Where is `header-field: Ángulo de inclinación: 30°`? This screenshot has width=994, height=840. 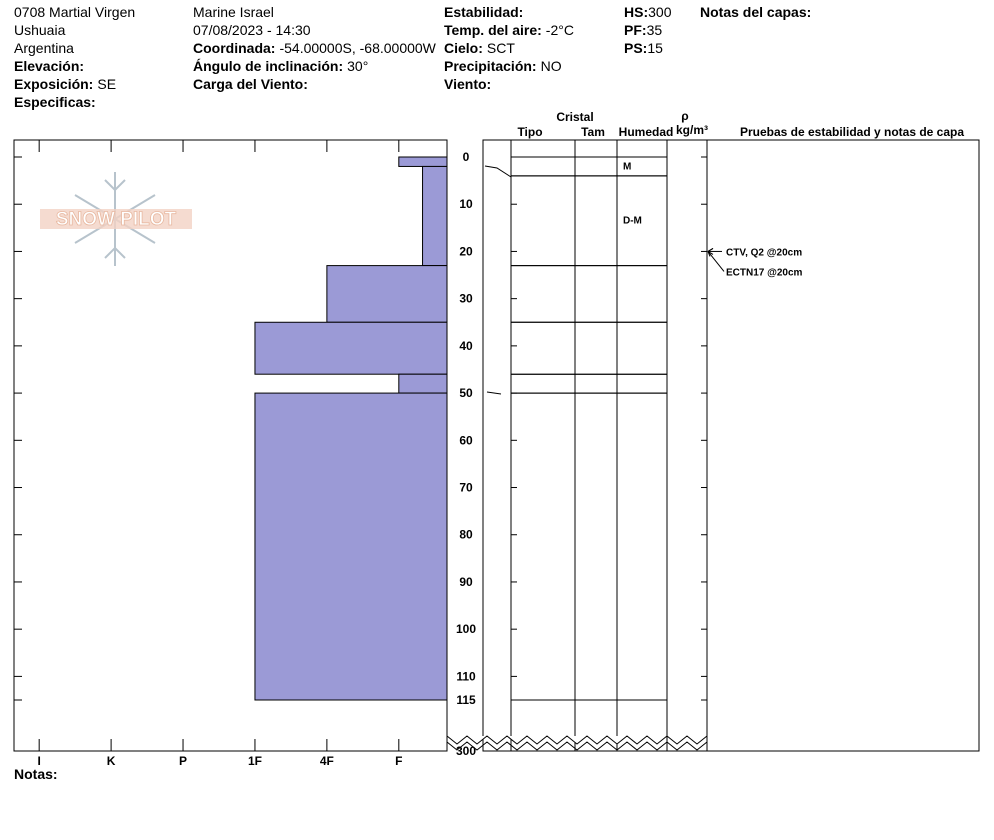 header-field: Ángulo de inclinación: 30° is located at coordinates (280, 66).